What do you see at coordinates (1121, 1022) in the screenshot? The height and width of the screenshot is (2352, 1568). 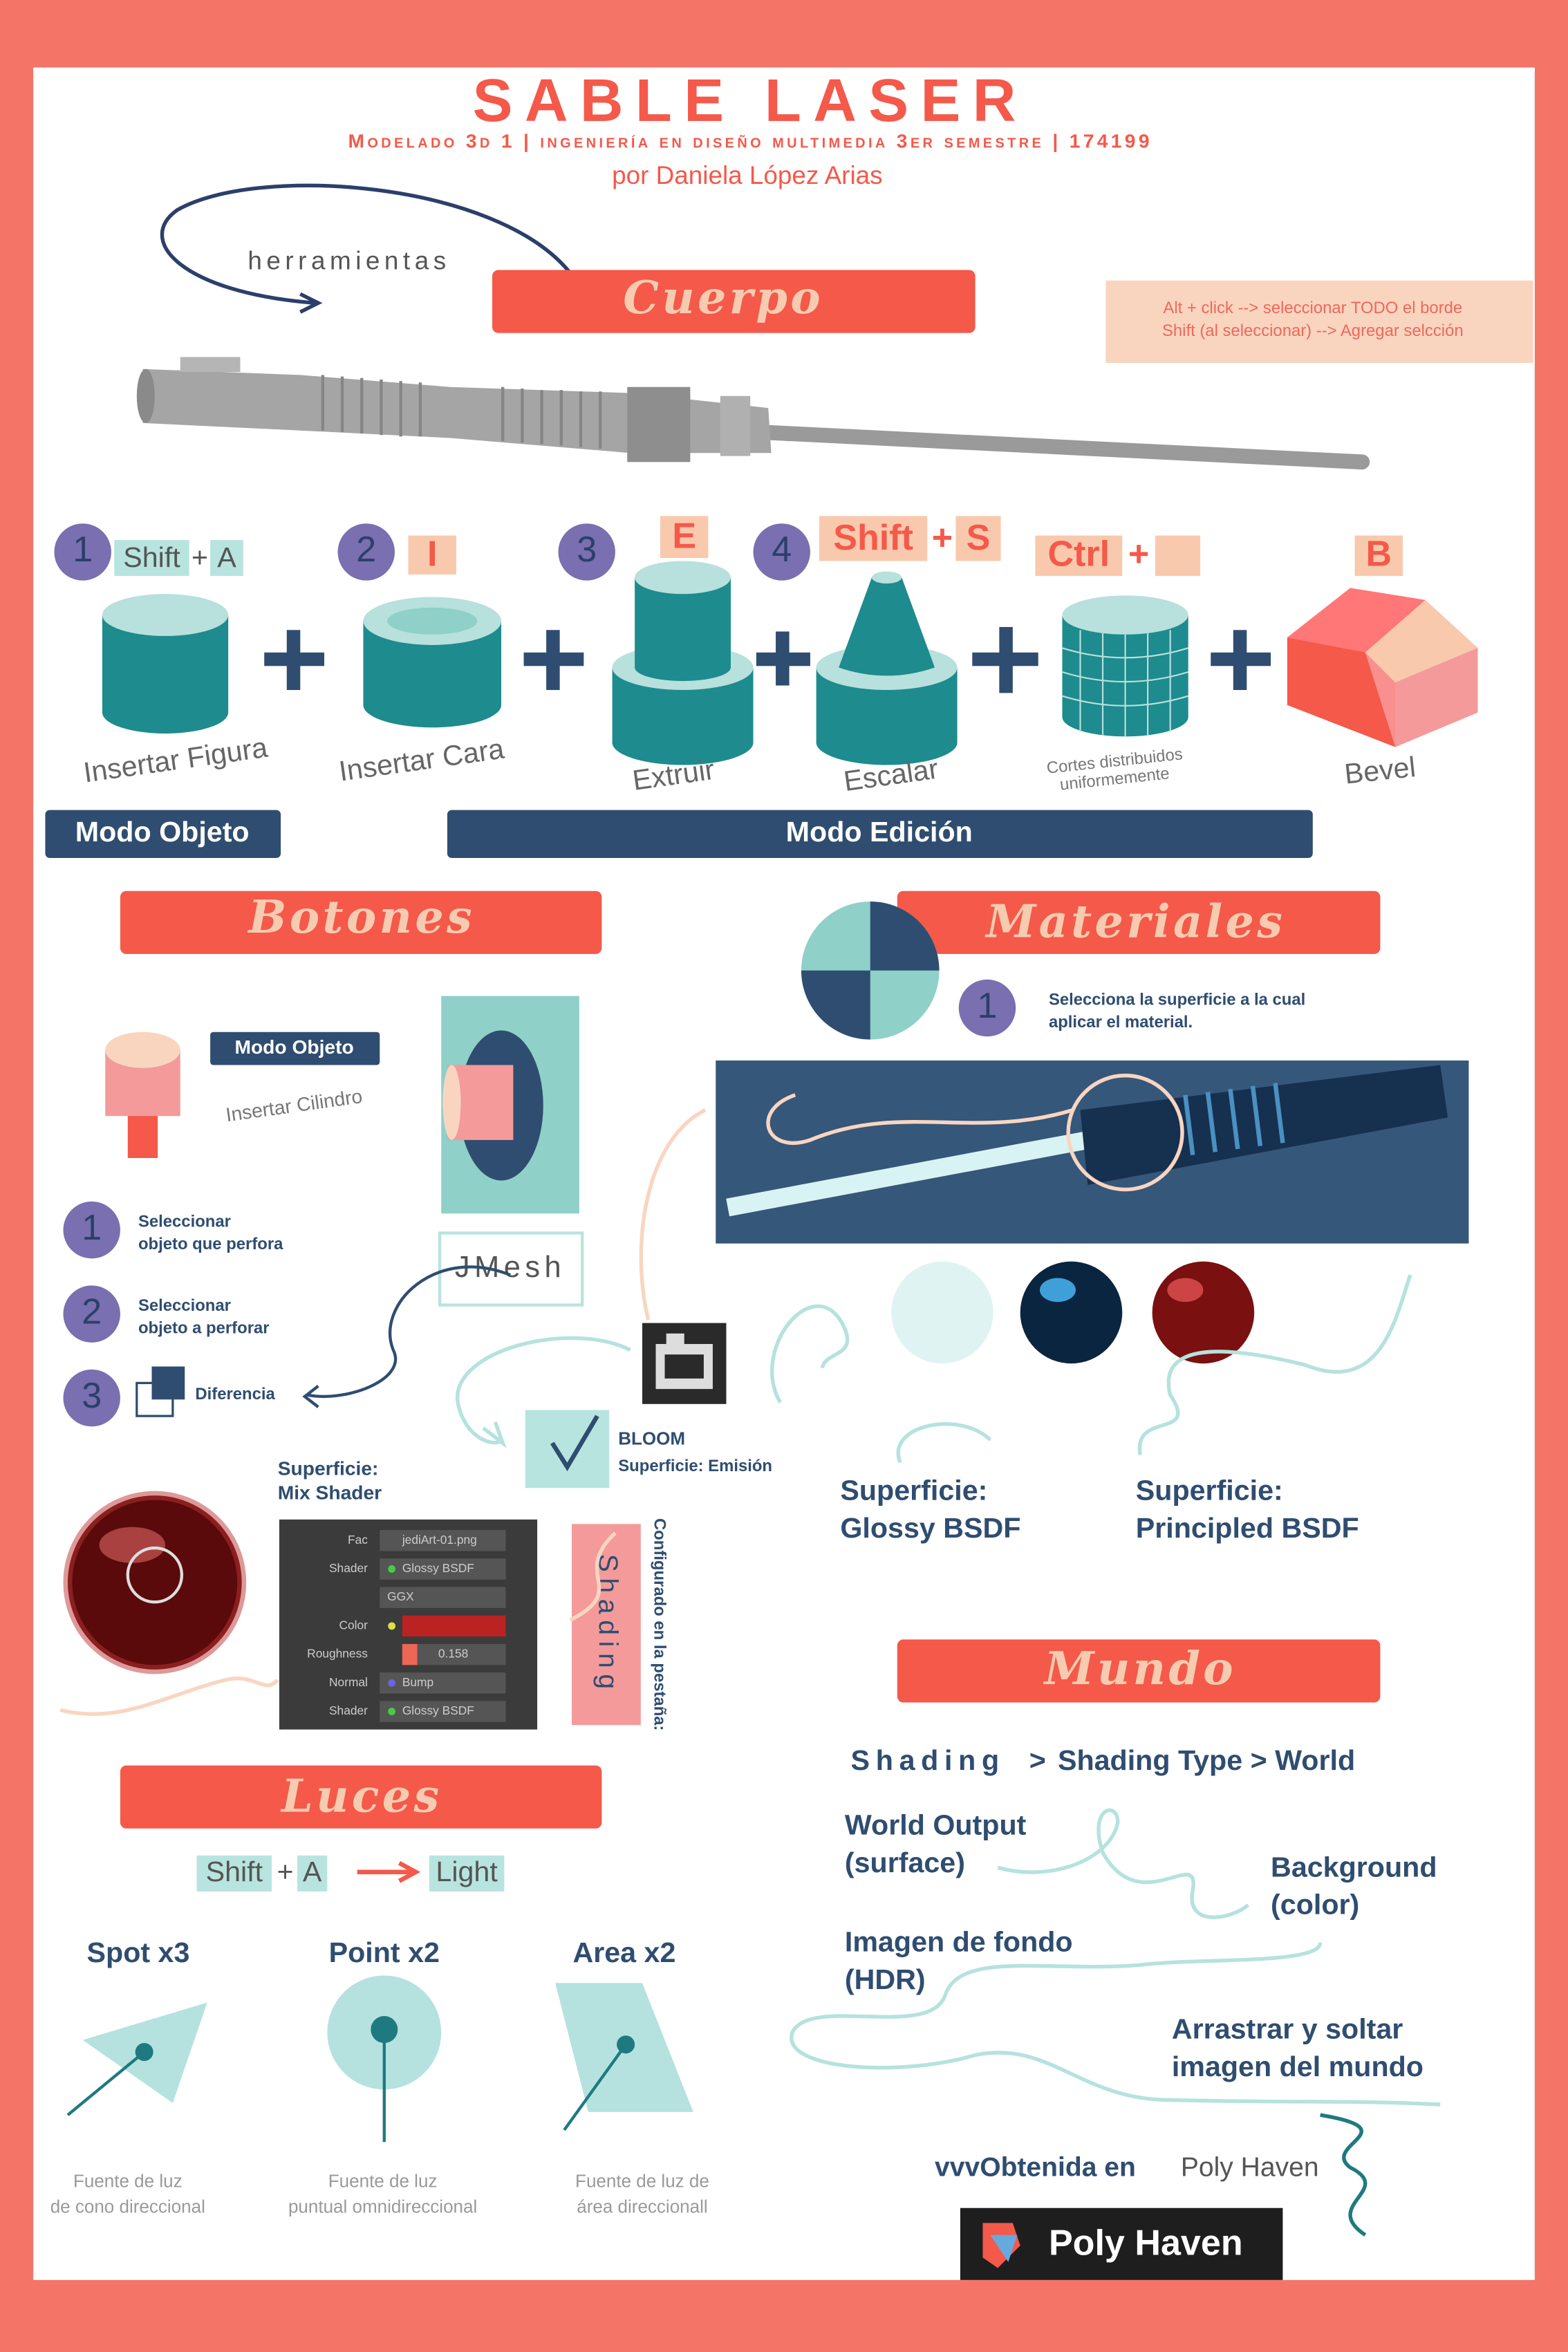 I see `hint: aplicar el material.` at bounding box center [1121, 1022].